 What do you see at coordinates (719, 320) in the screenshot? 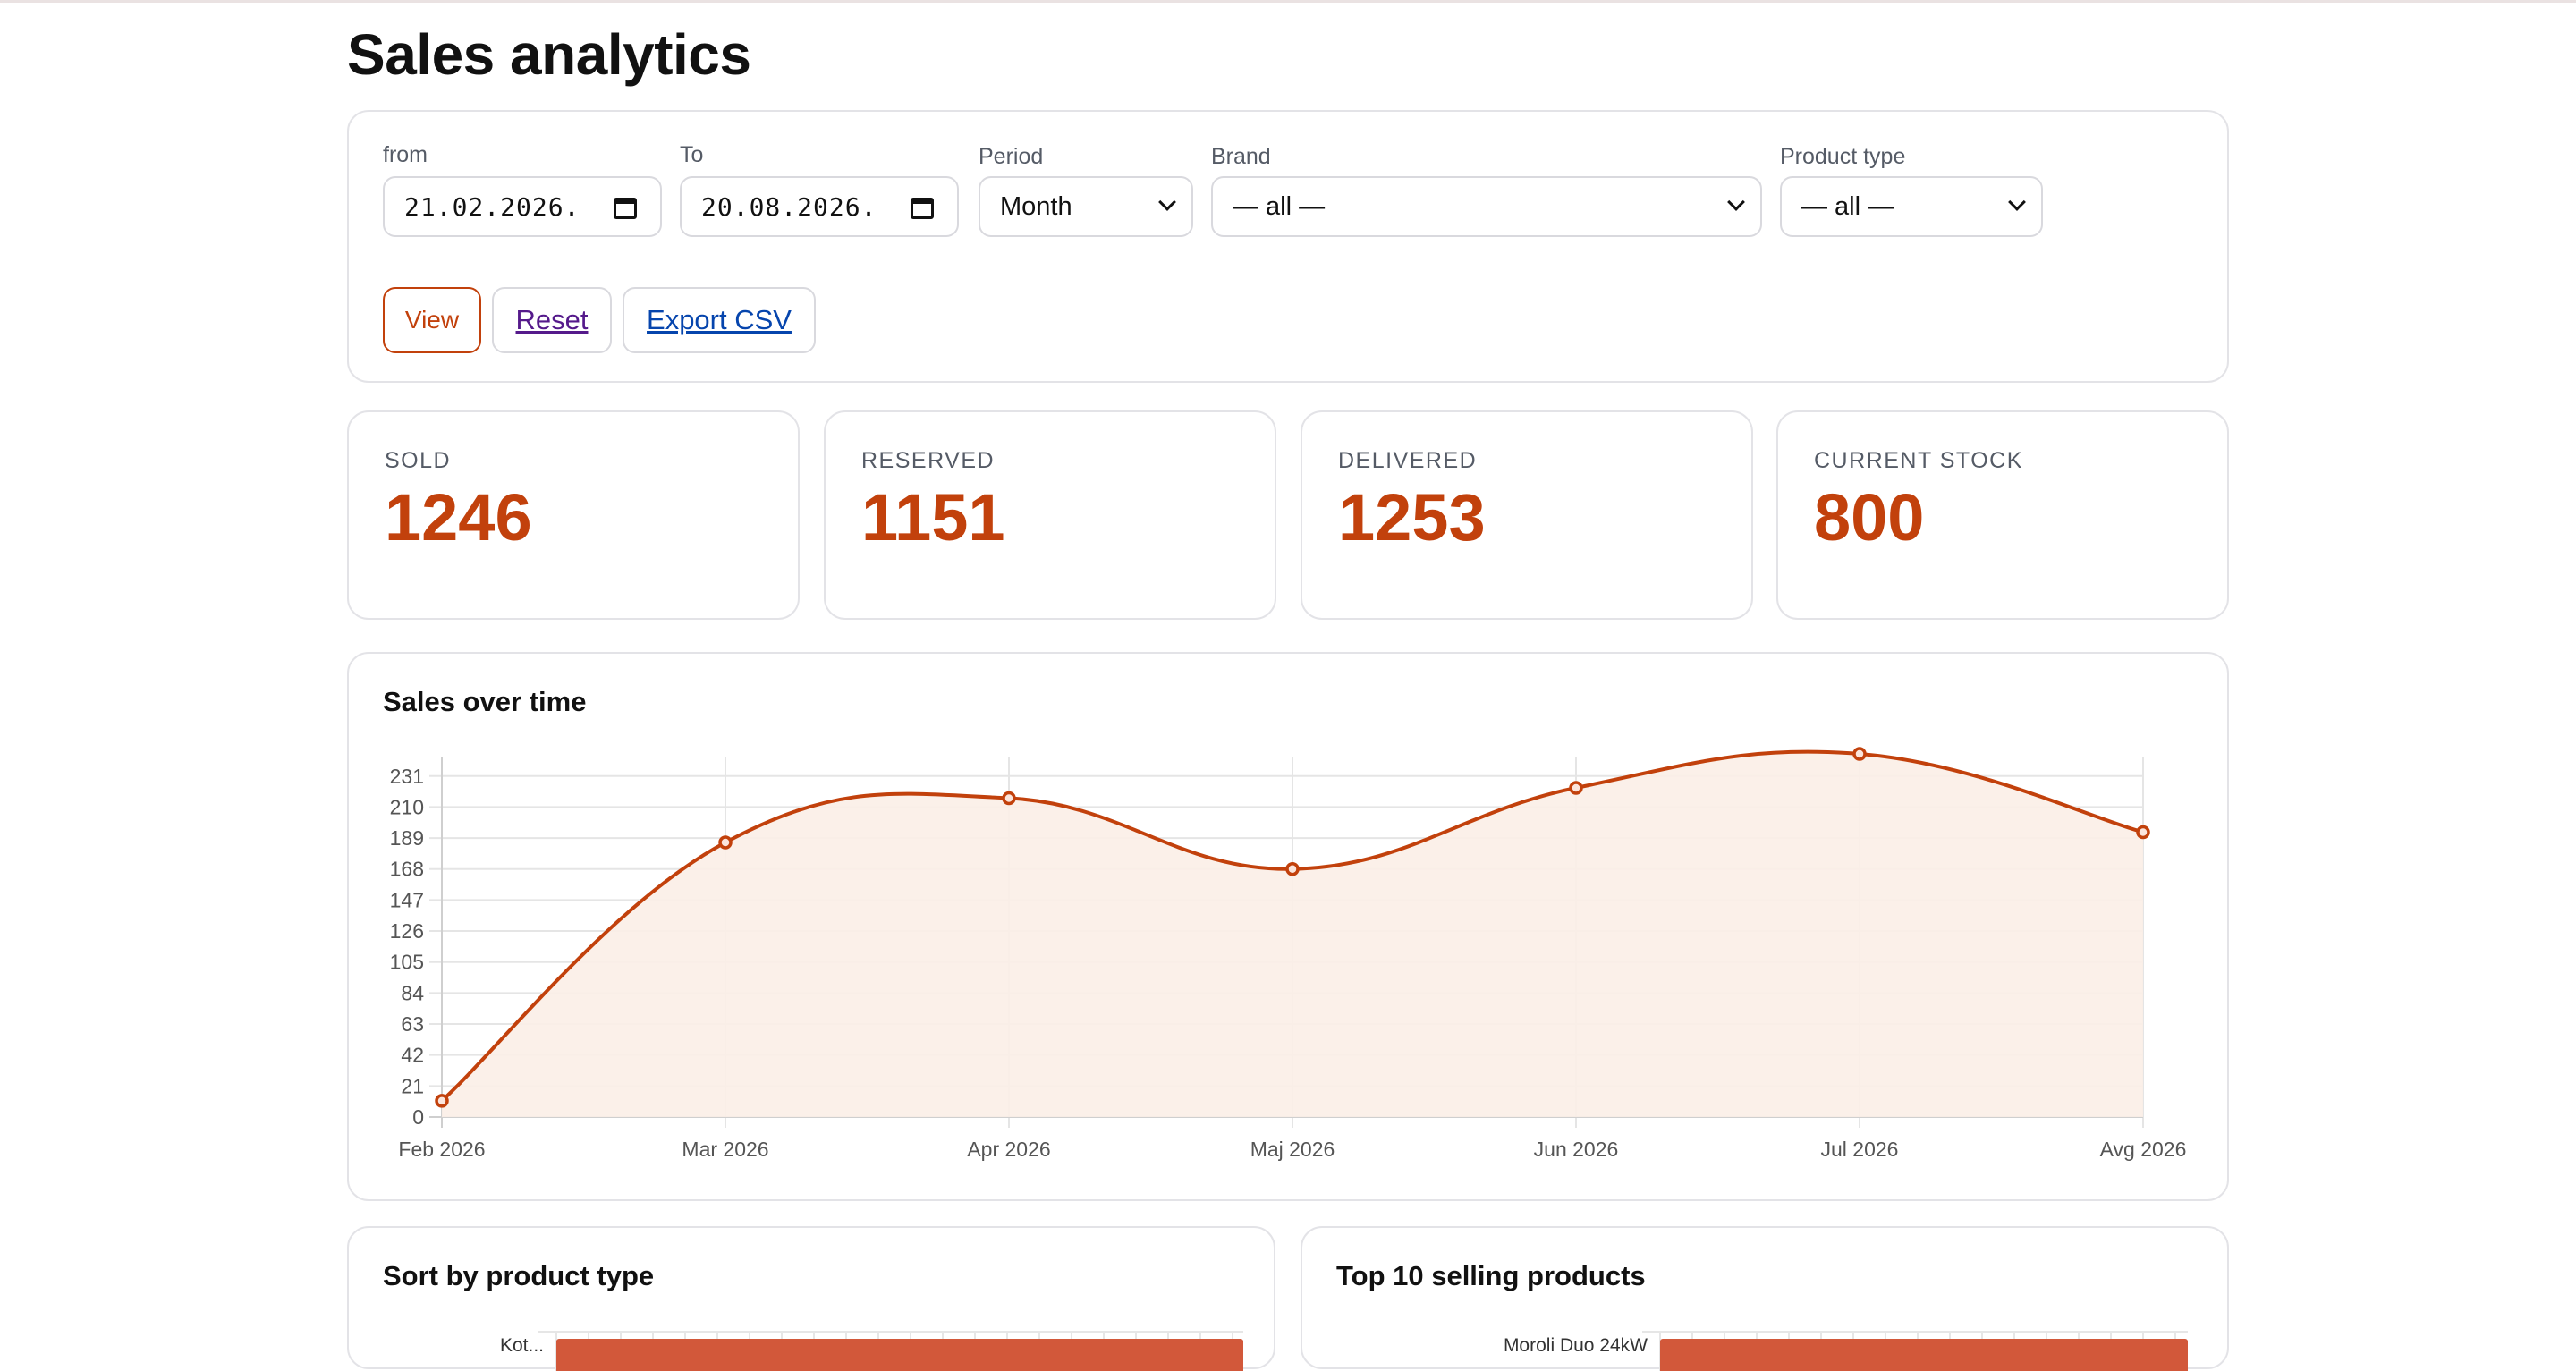
I see `export-csv-button: Export CSV` at bounding box center [719, 320].